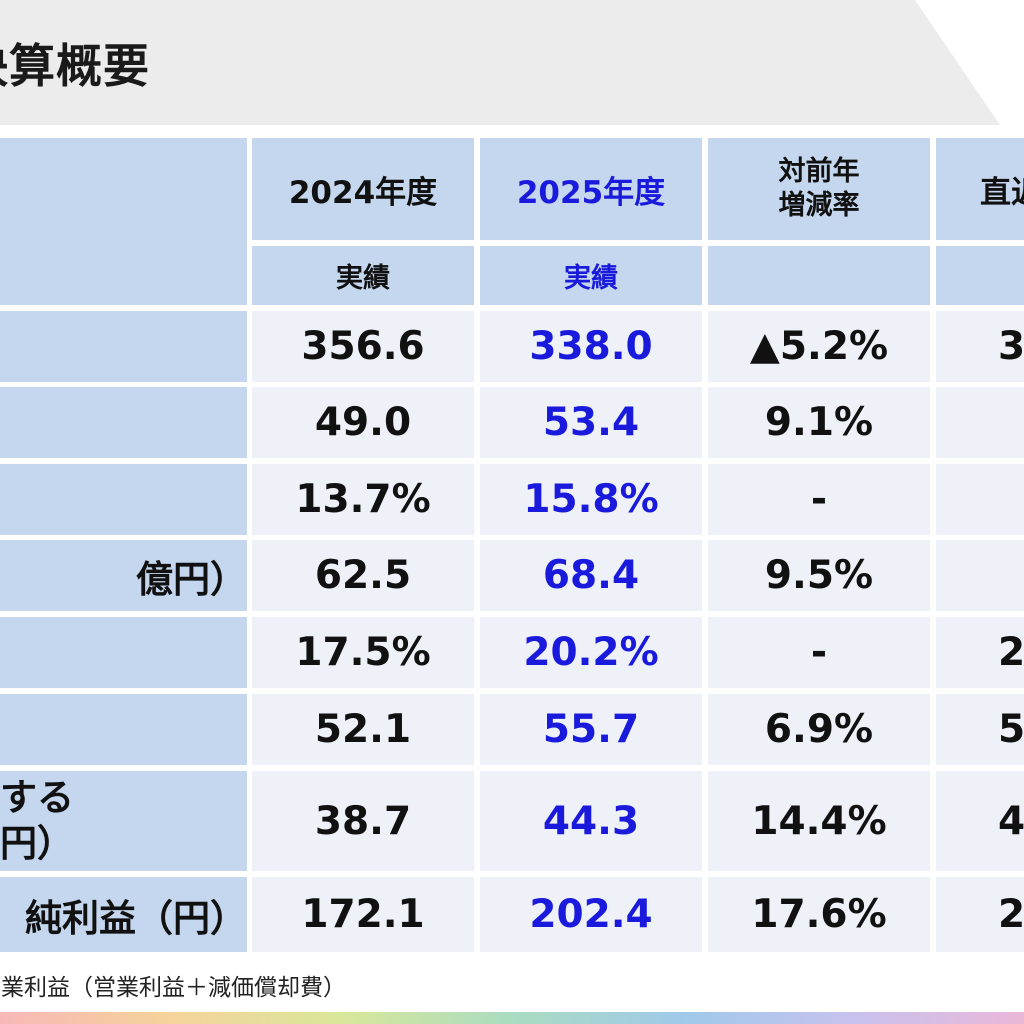 The height and width of the screenshot is (1024, 1024). I want to click on cell-2024: 13.7%, so click(363, 499).